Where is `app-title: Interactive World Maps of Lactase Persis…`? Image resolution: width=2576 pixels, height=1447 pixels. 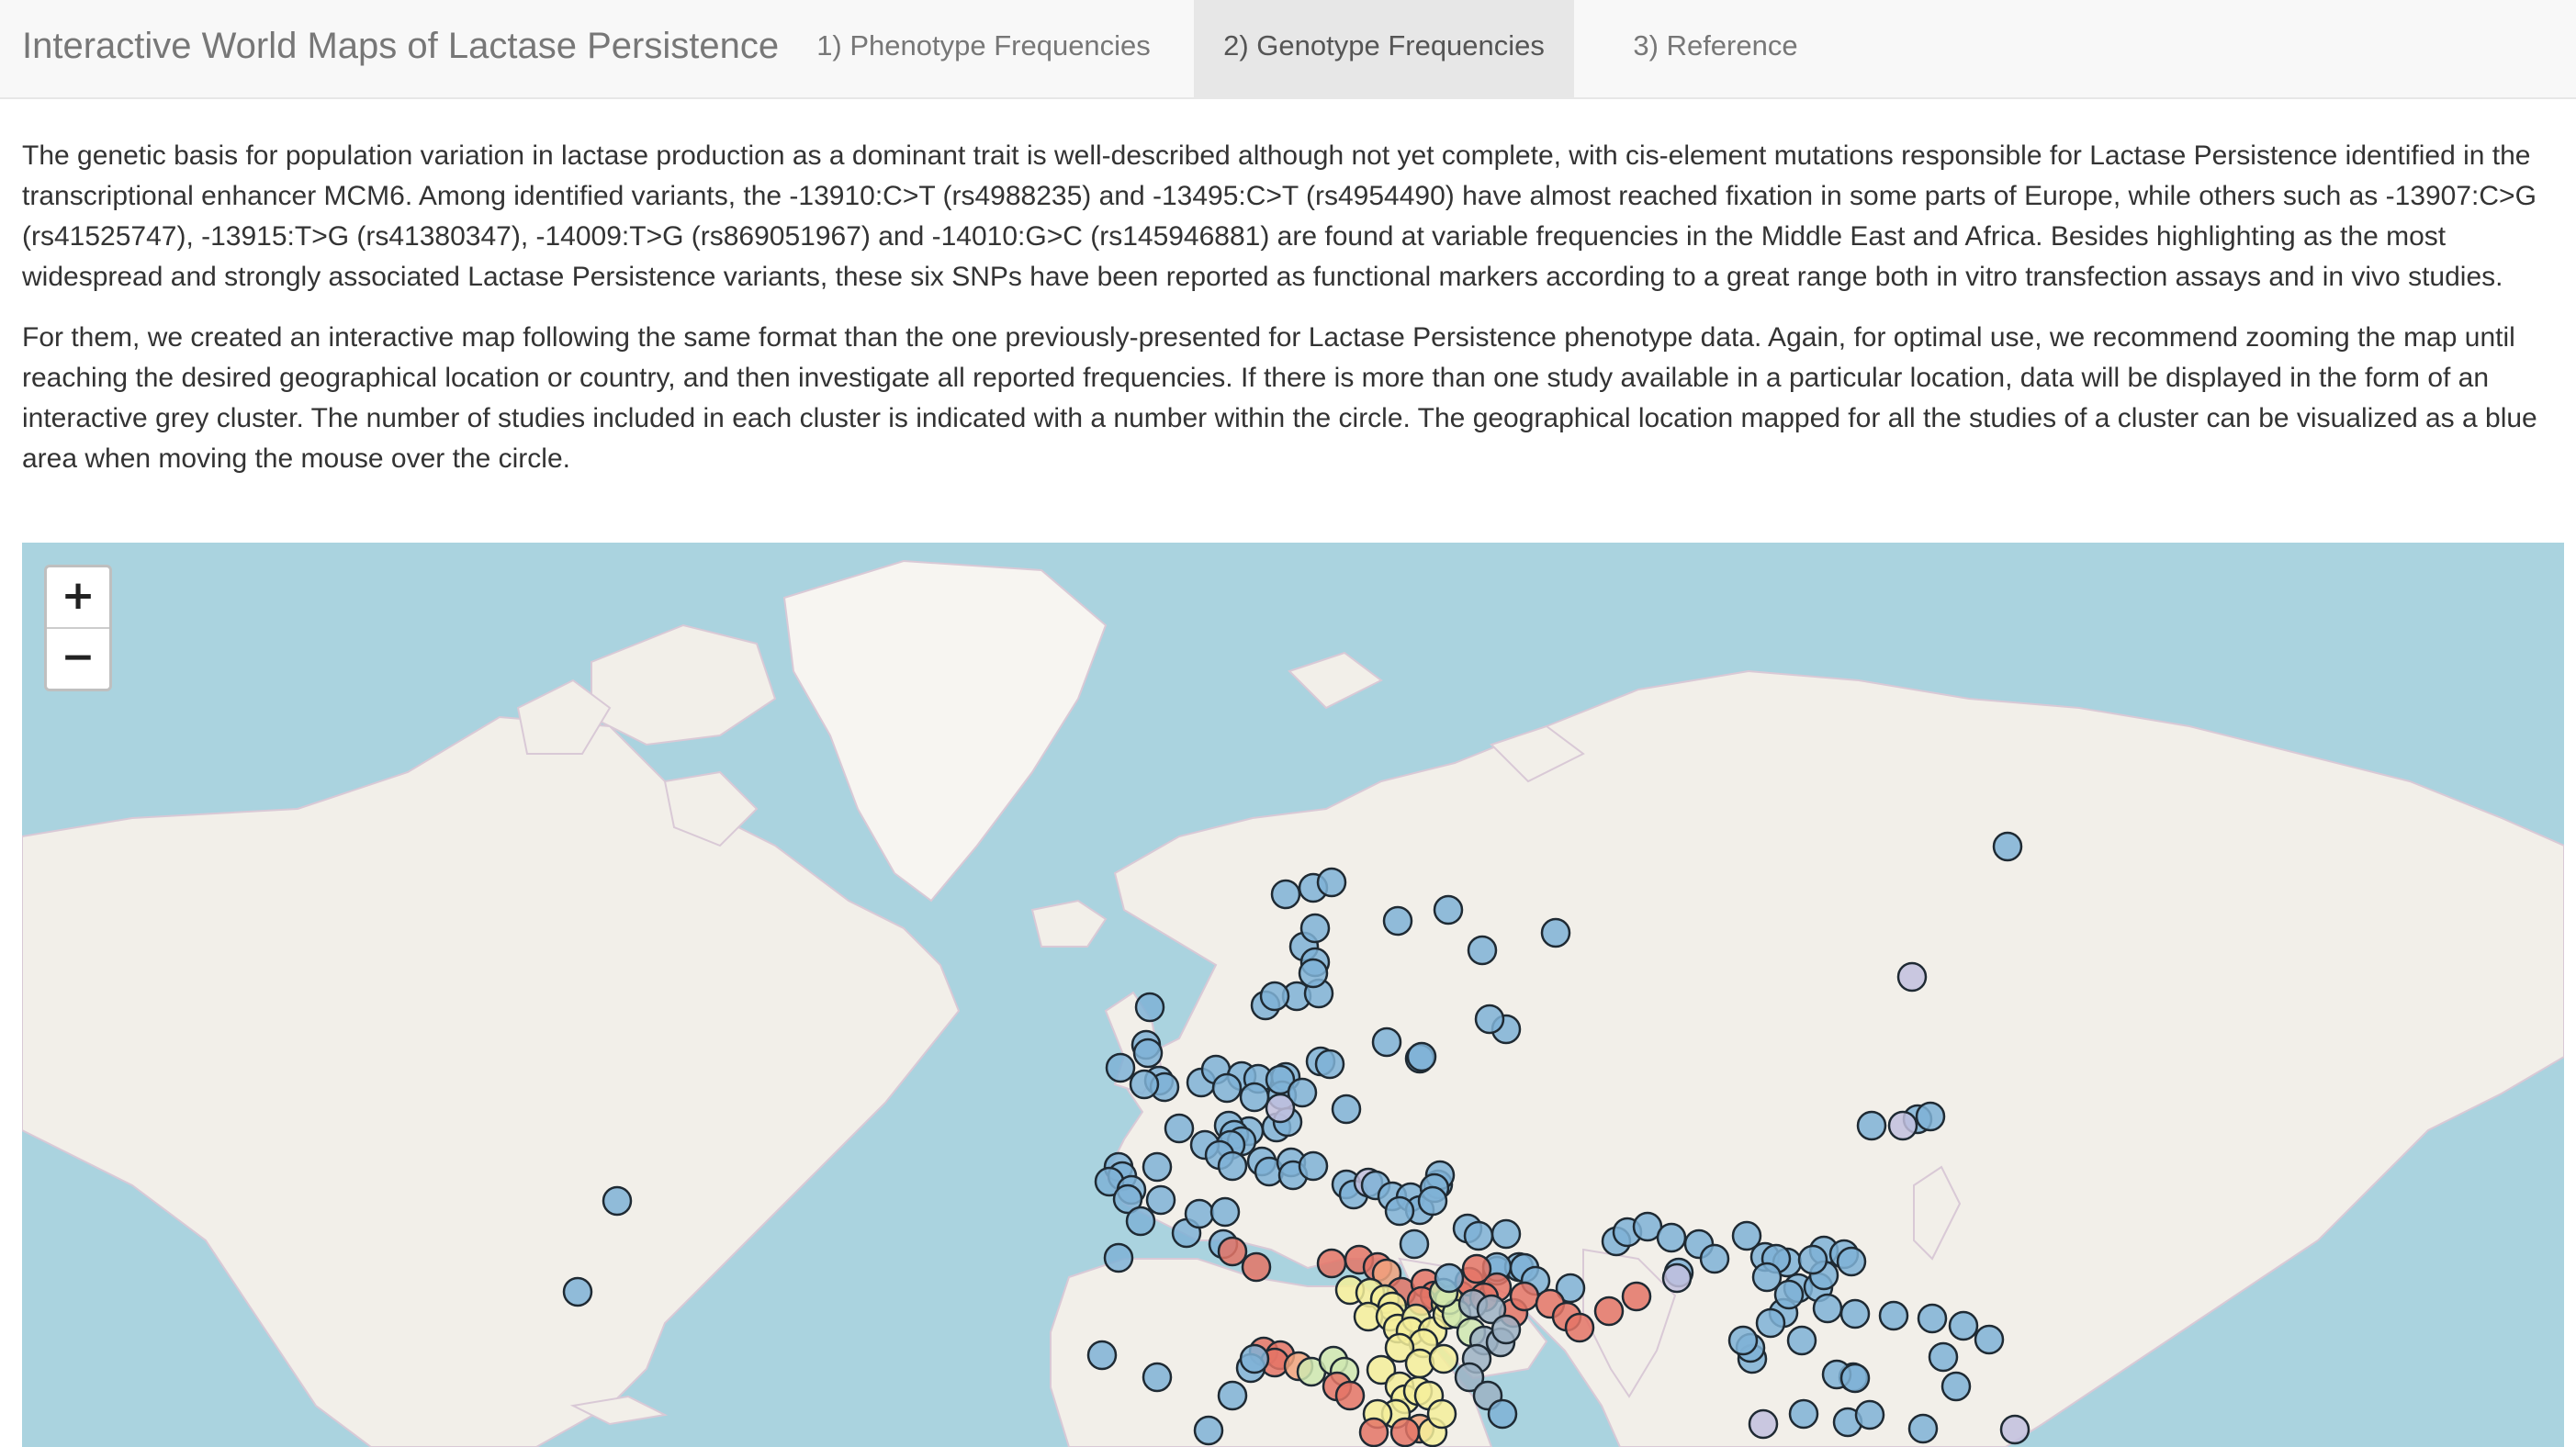
app-title: Interactive World Maps of Lactase Persis… is located at coordinates (401, 46).